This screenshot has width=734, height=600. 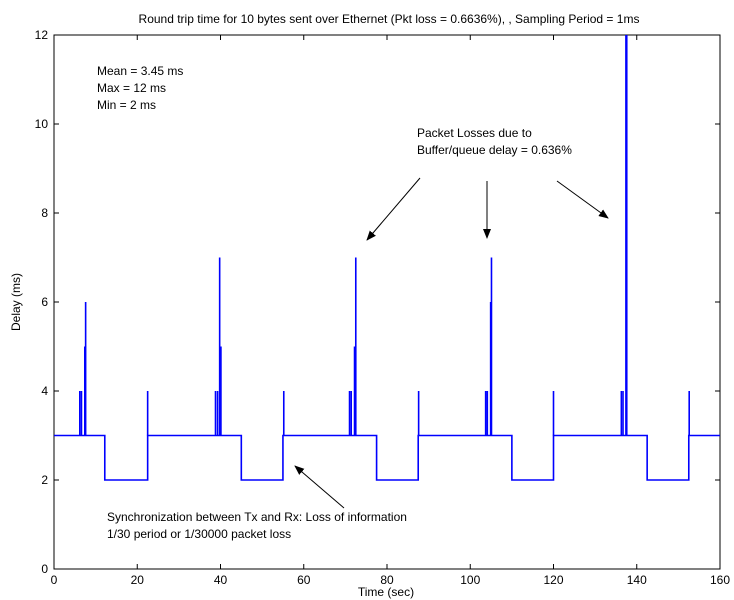 I want to click on x-axis-label: Time (sec), so click(x=386, y=592).